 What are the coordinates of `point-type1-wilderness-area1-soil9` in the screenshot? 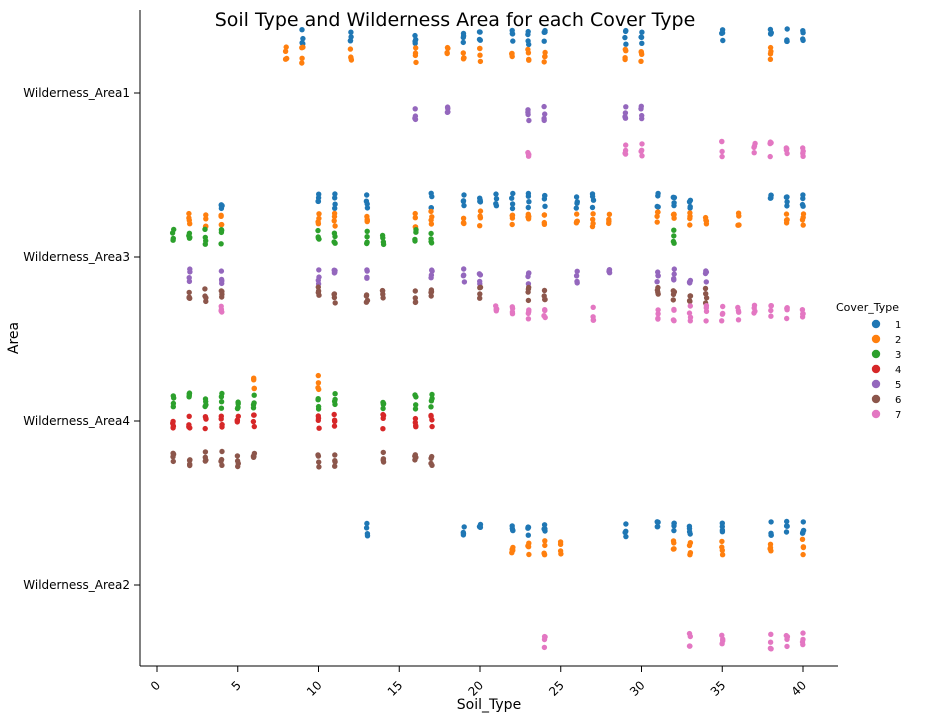 It's located at (302, 43).